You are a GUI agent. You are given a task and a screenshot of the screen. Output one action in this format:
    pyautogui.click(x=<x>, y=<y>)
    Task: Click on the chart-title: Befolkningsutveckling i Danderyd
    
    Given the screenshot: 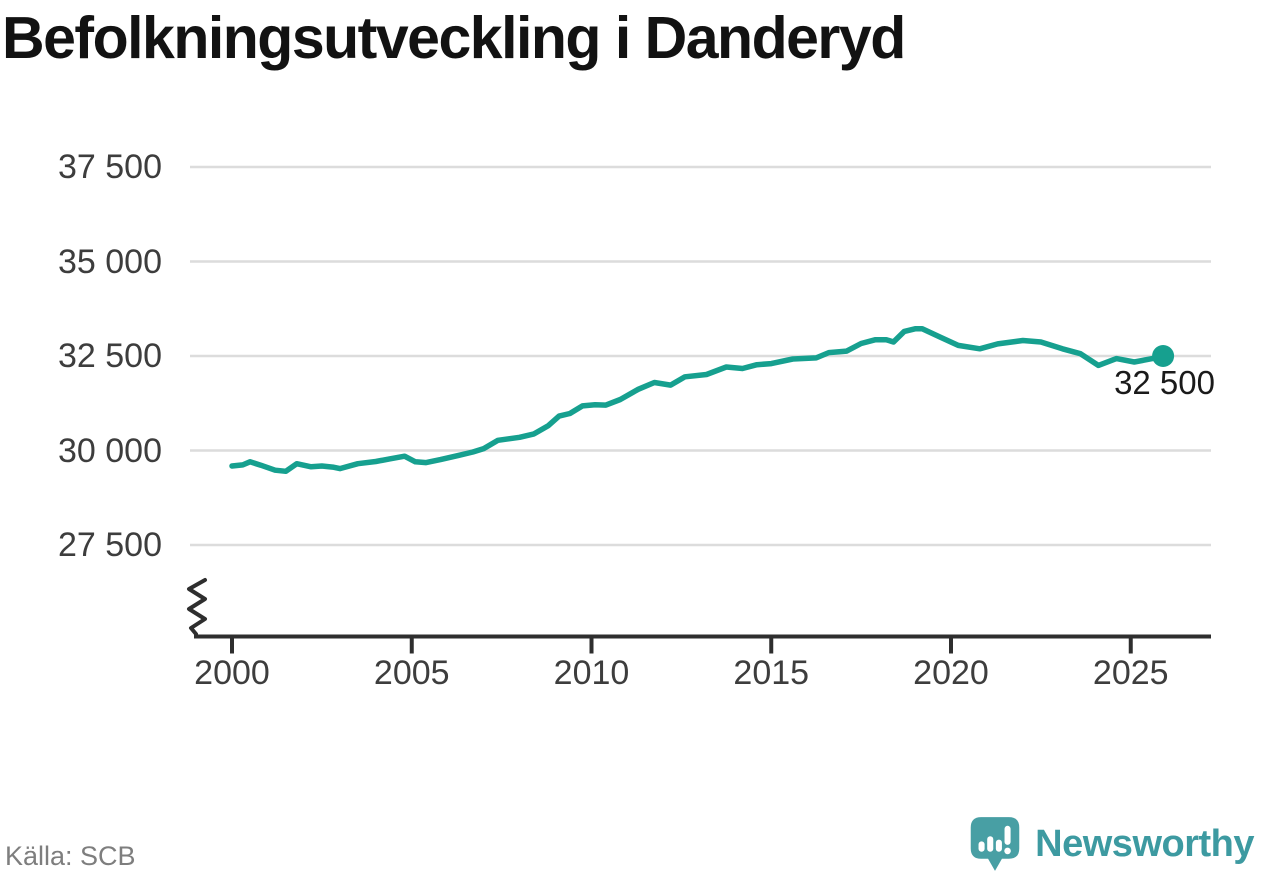 What is the action you would take?
    pyautogui.click(x=454, y=38)
    